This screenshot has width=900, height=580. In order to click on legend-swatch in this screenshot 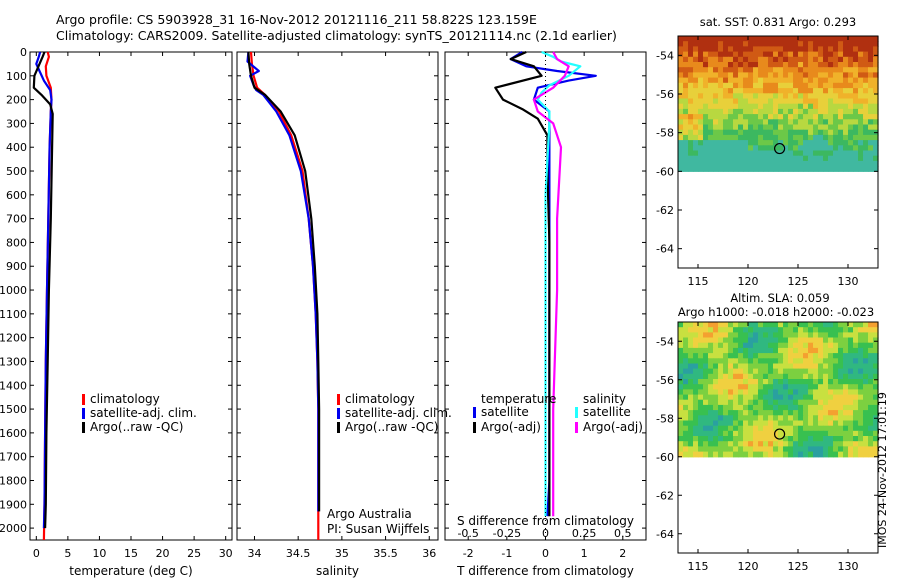, I will do `click(338, 399)`.